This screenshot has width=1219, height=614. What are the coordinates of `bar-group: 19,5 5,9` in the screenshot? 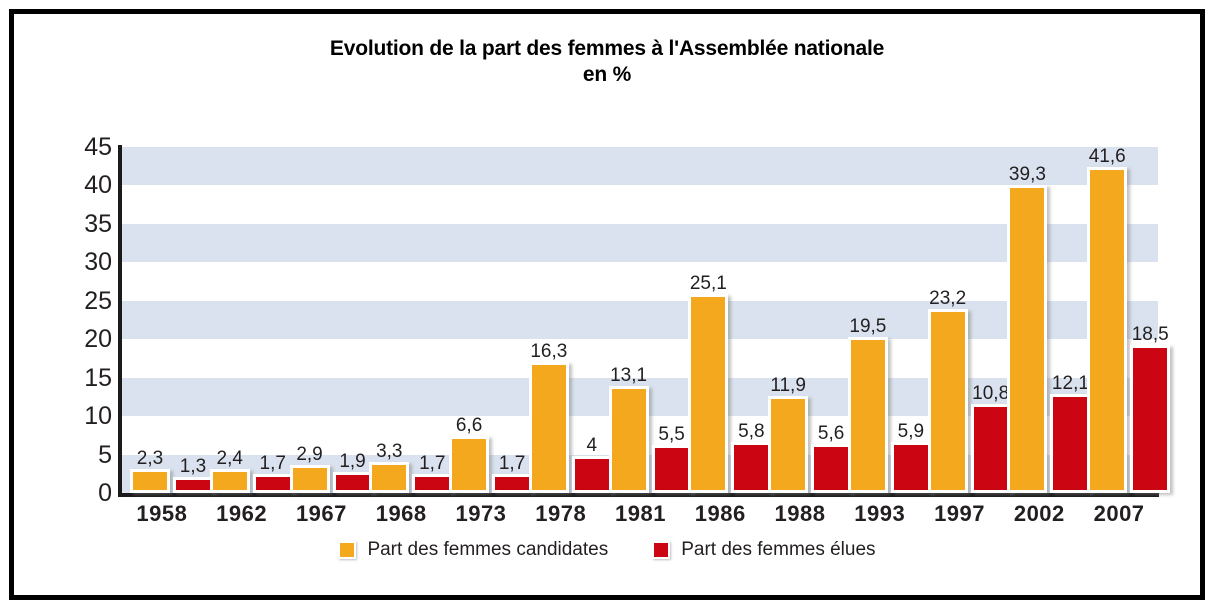 It's located at (885, 320).